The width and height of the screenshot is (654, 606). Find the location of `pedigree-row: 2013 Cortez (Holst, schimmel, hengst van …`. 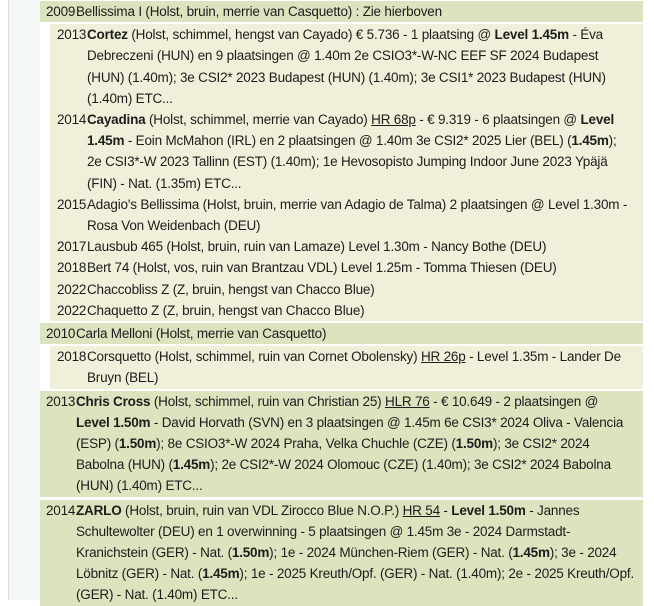

pedigree-row: 2013 Cortez (Holst, schimmel, hengst van … is located at coordinates (346, 67).